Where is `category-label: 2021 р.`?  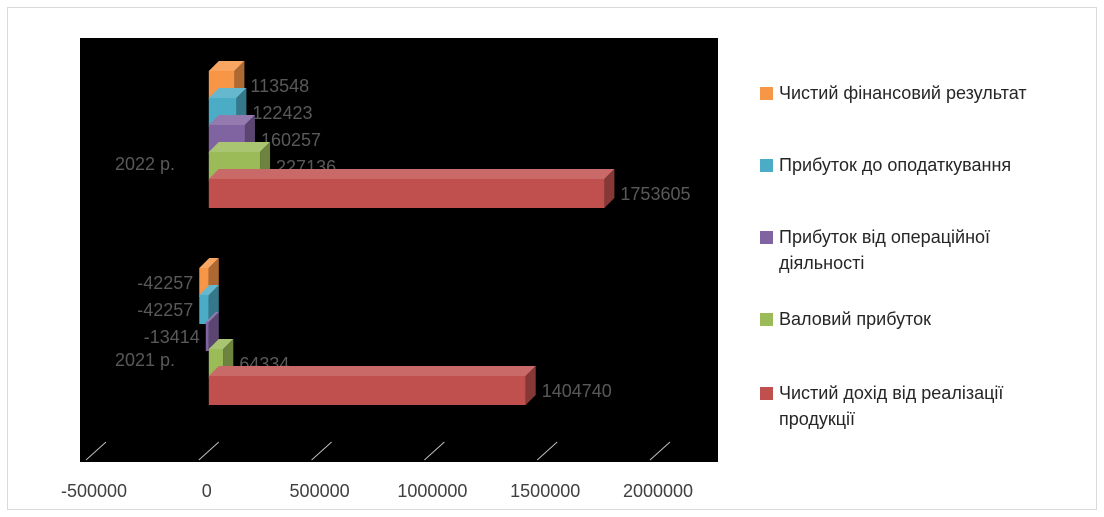
category-label: 2021 р. is located at coordinates (145, 360).